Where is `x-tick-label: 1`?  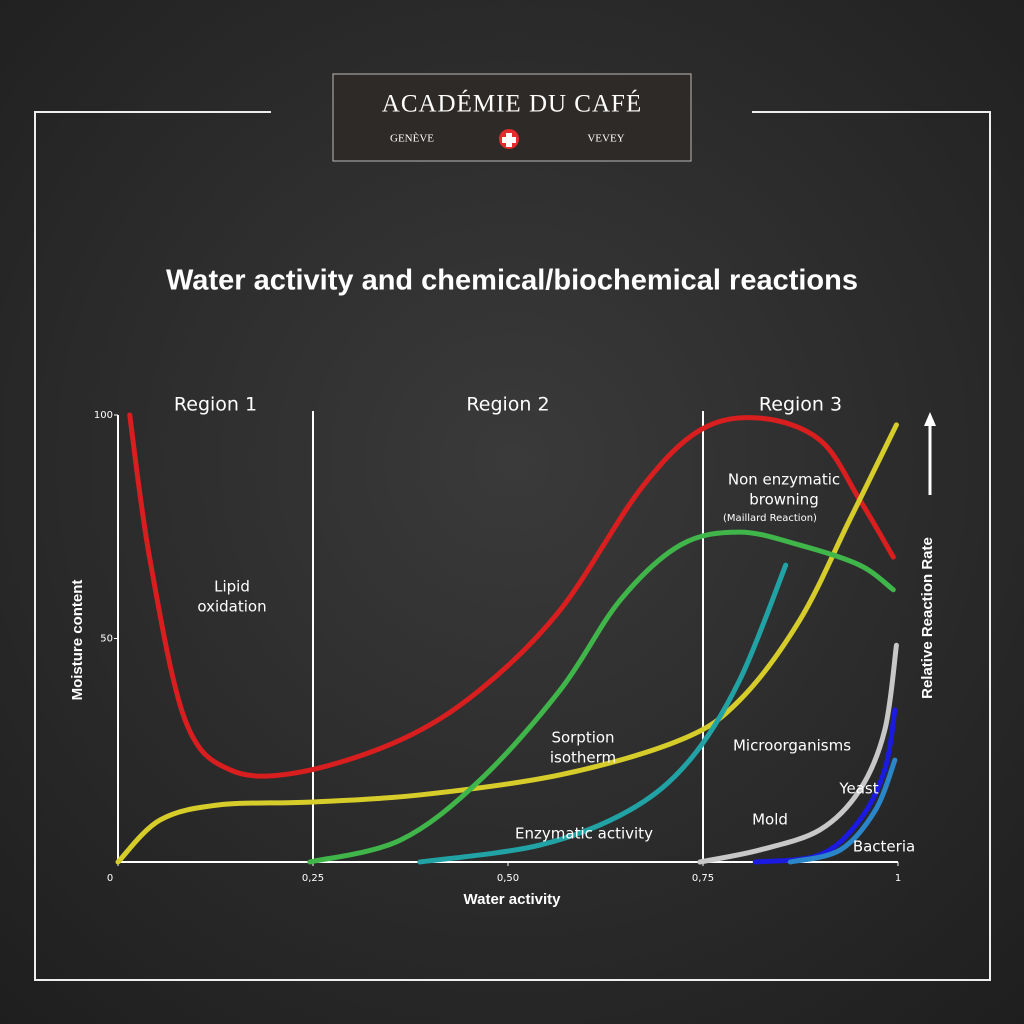
x-tick-label: 1 is located at coordinates (898, 878).